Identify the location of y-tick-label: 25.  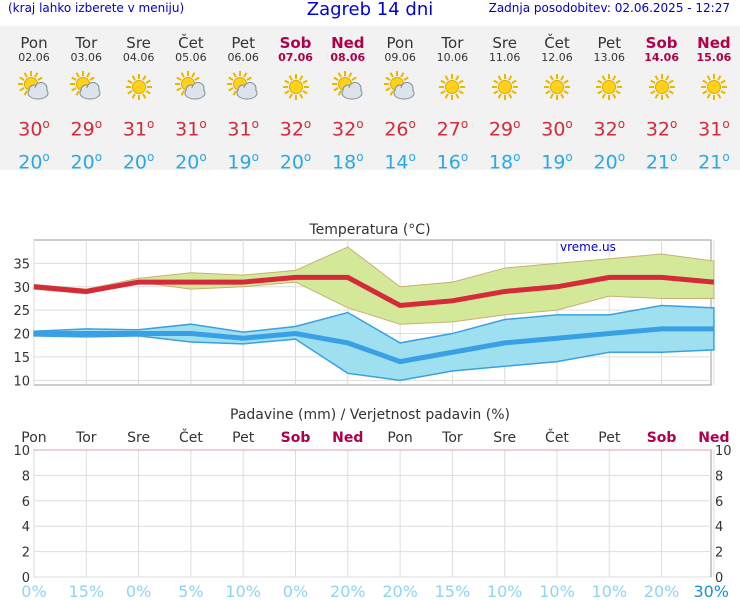
(21, 311).